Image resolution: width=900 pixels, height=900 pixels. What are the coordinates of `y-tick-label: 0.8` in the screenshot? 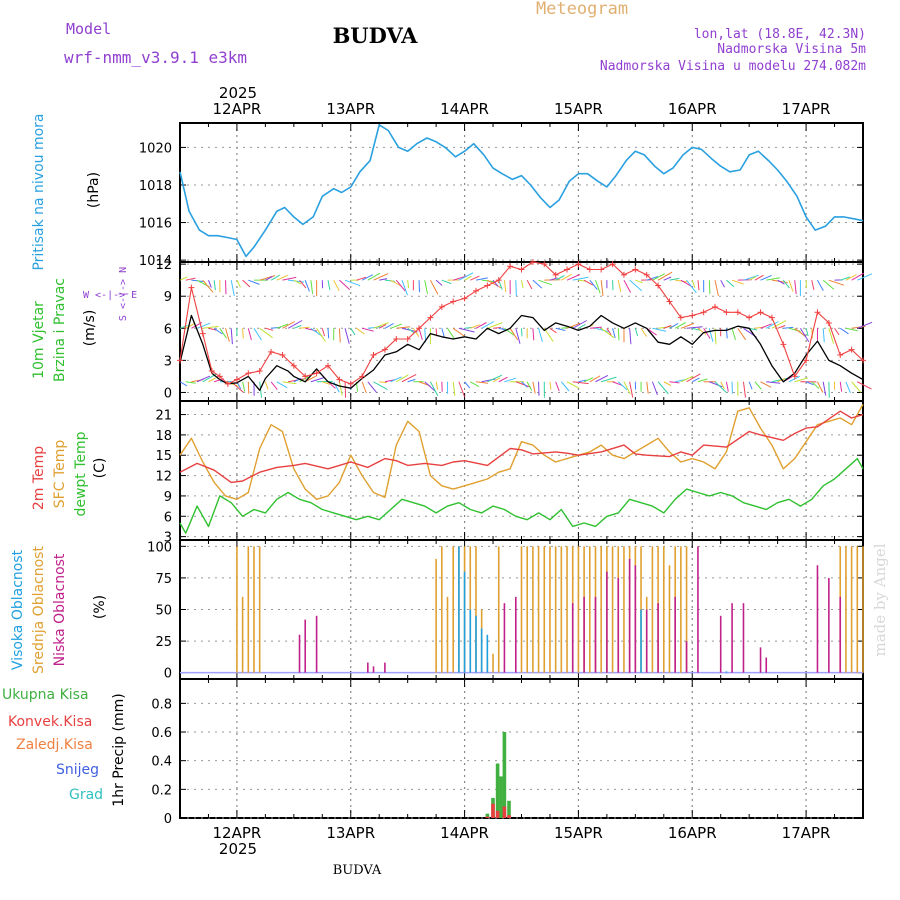 It's located at (161, 704).